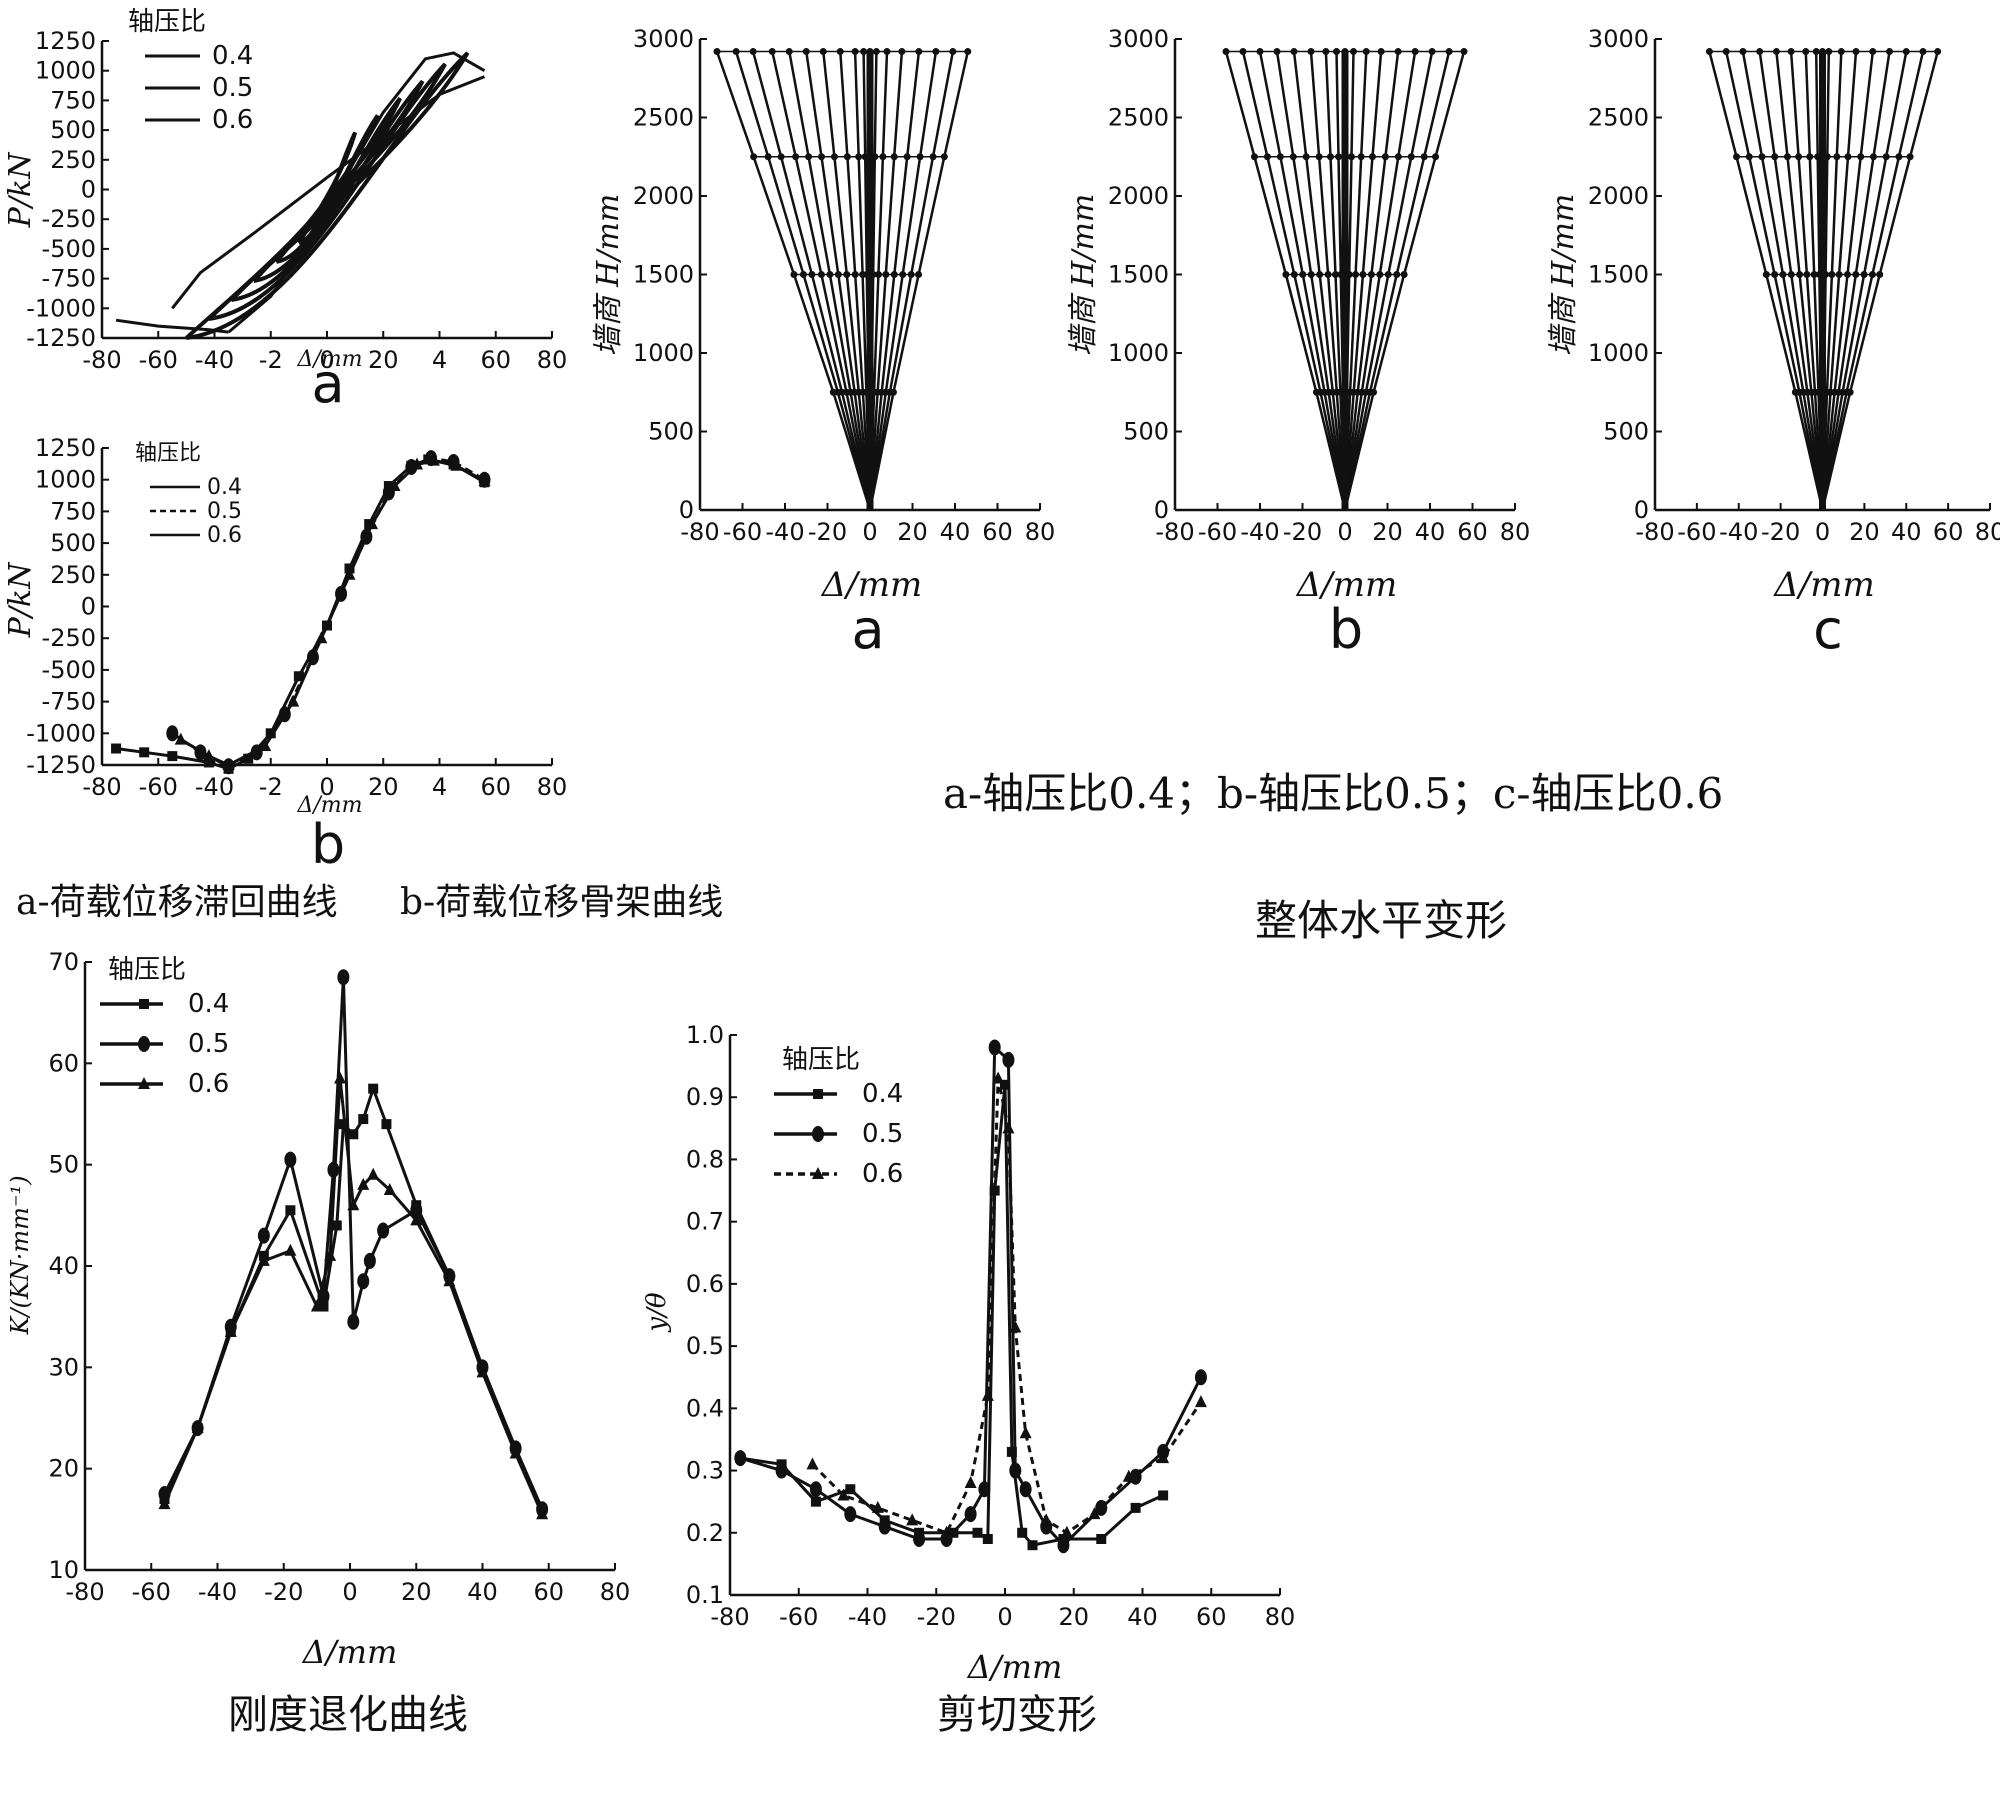 Image resolution: width=2000 pixels, height=1793 pixels. What do you see at coordinates (73, 160) in the screenshot?
I see `hysteresis-y-tick-label: 250` at bounding box center [73, 160].